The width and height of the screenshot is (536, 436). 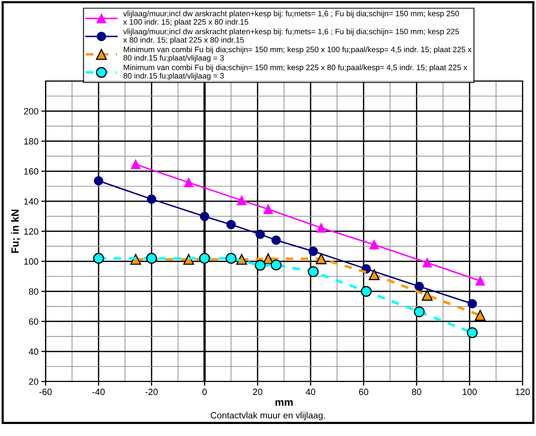 I want to click on y-tick-label: 140, so click(x=31, y=201).